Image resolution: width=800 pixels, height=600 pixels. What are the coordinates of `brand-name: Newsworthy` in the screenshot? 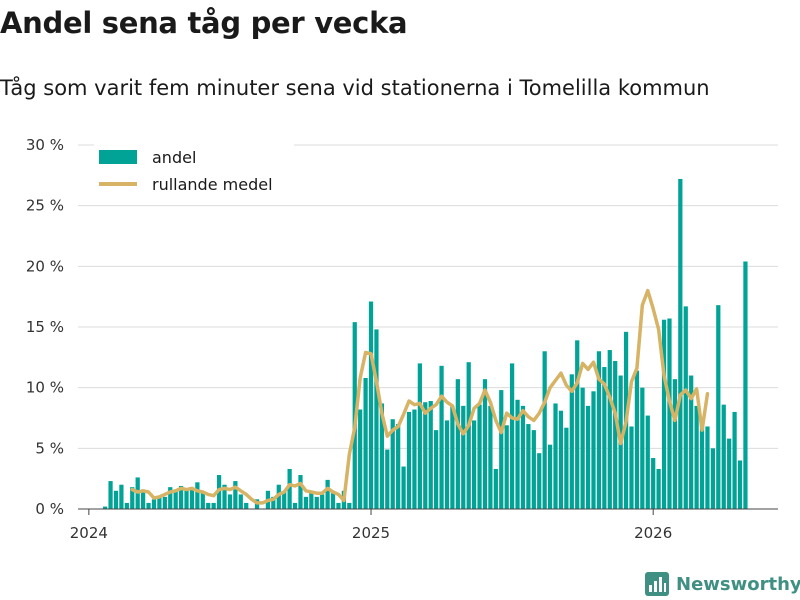 It's located at (738, 584).